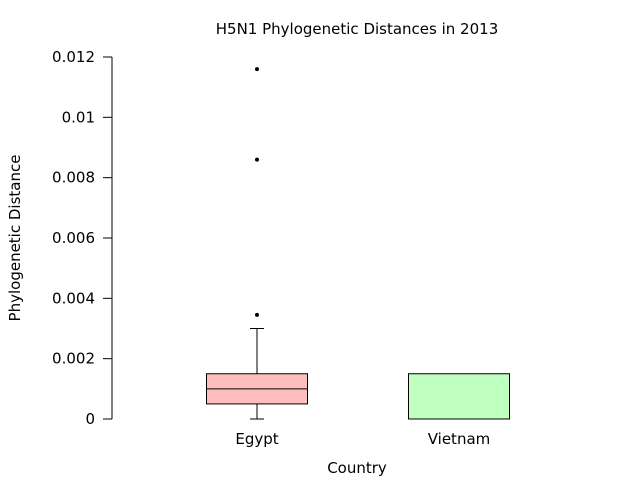 The image size is (640, 480). I want to click on y-tick-label: 0.004, so click(73, 298).